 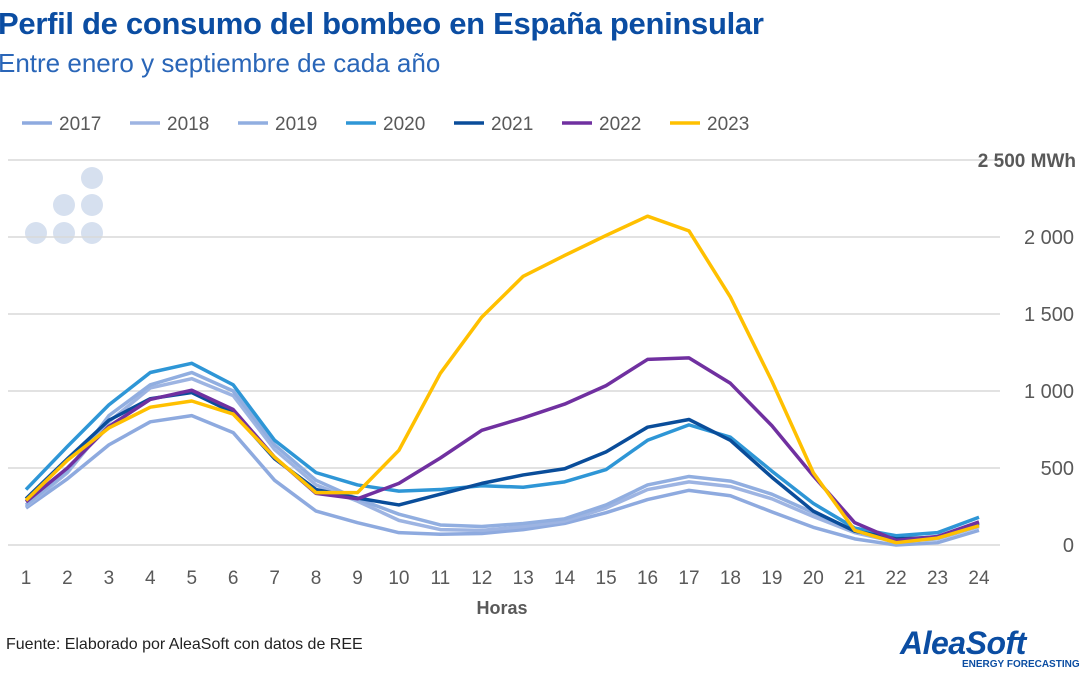 I want to click on x-tick-label: 5, so click(x=191, y=578).